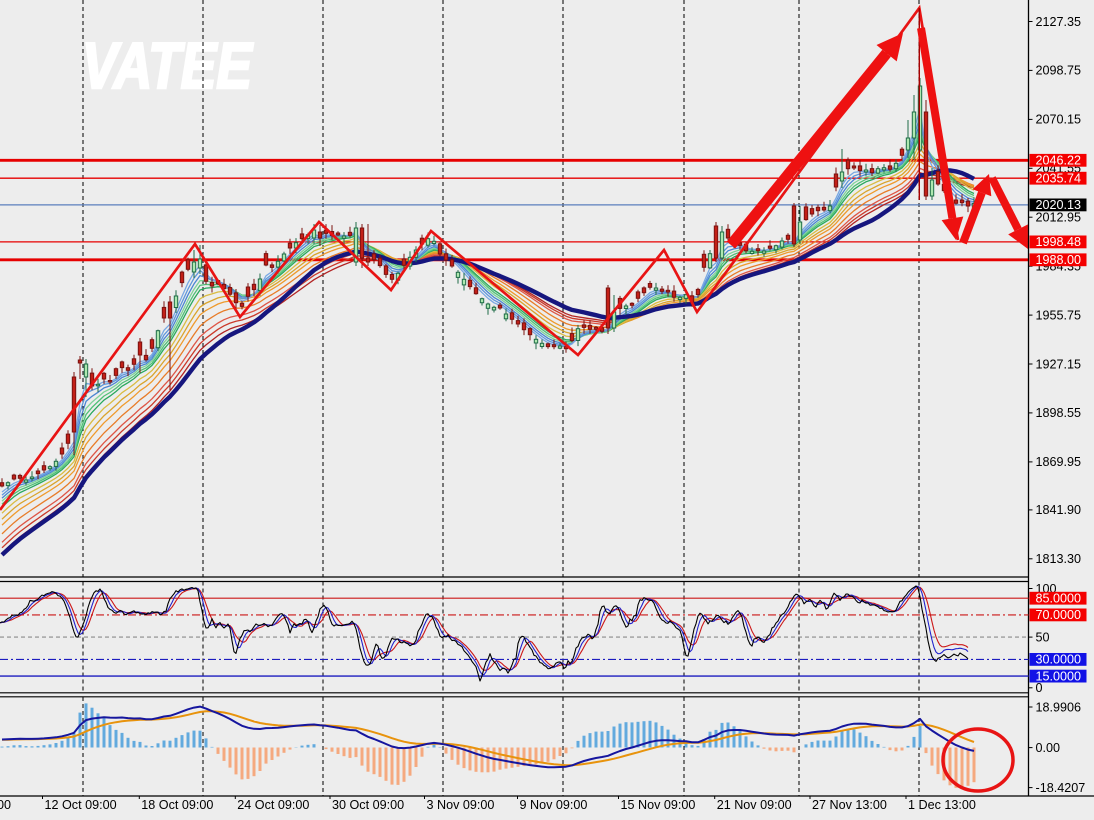 This screenshot has height=820, width=1094. What do you see at coordinates (1048, 748) in the screenshot?
I see `svg-text: 0.00` at bounding box center [1048, 748].